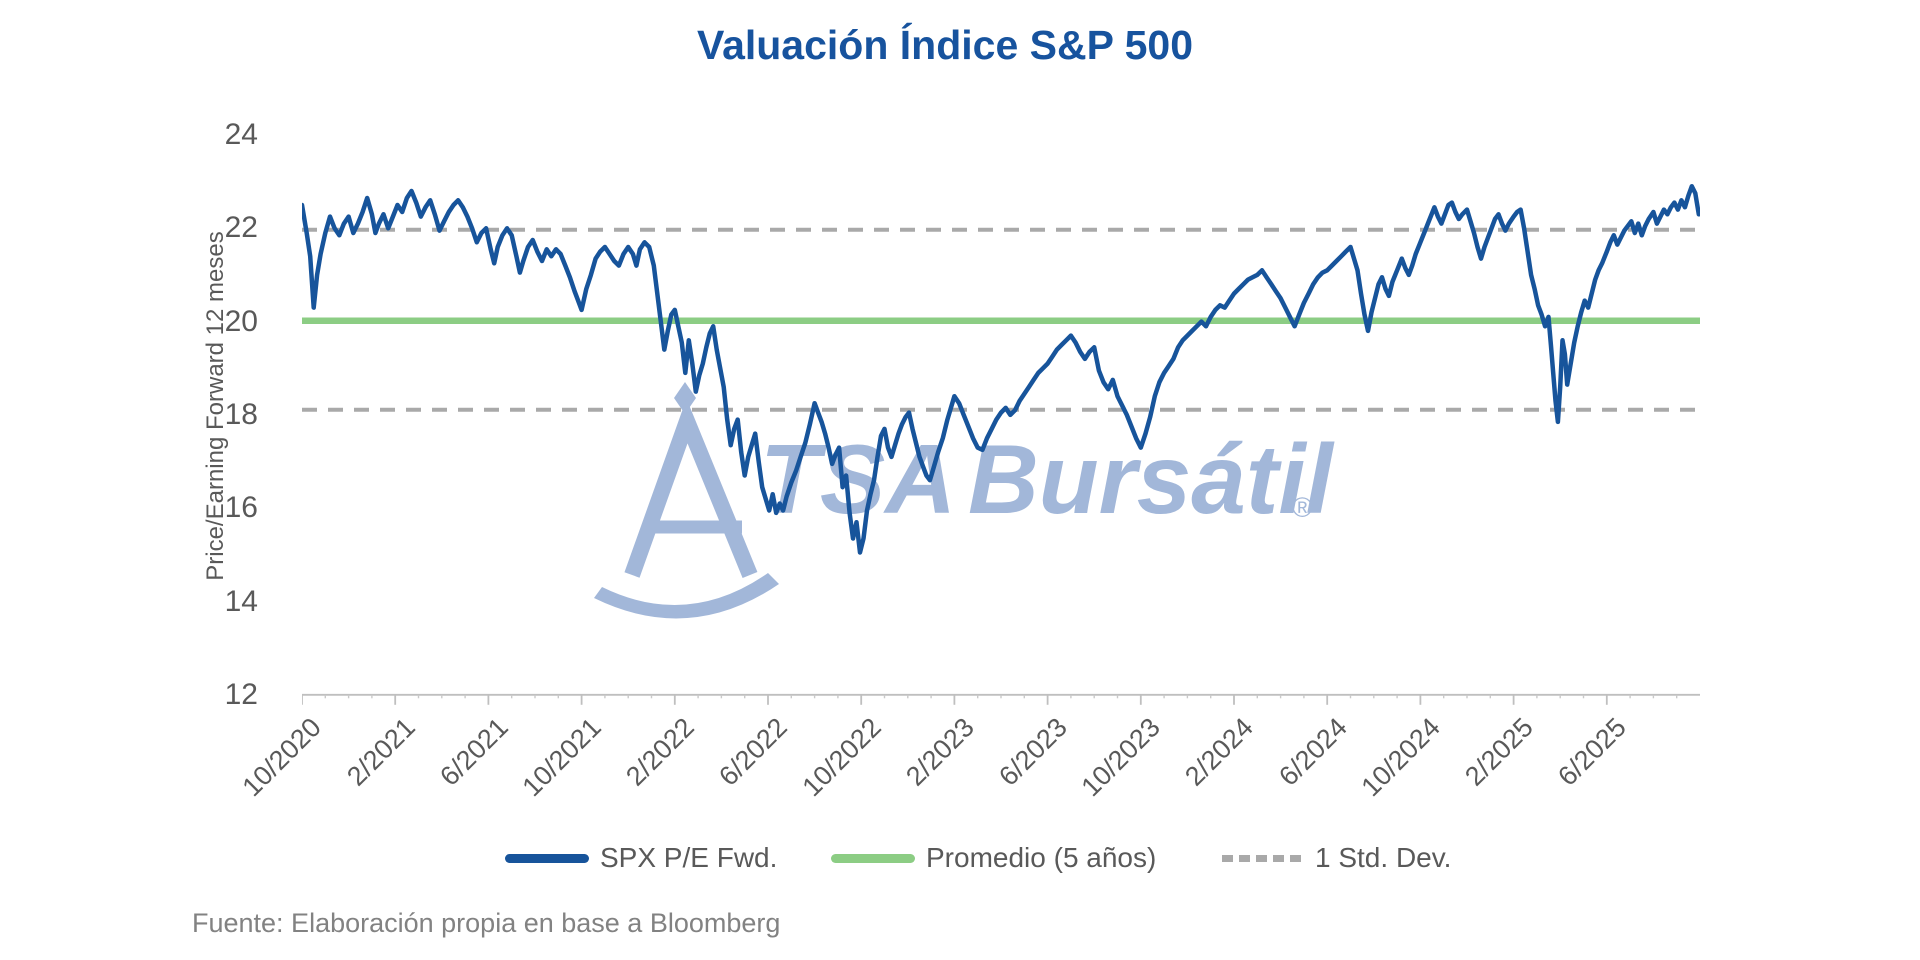 The height and width of the screenshot is (960, 1920). I want to click on legend-item: SPX P/E Fwd., so click(641, 858).